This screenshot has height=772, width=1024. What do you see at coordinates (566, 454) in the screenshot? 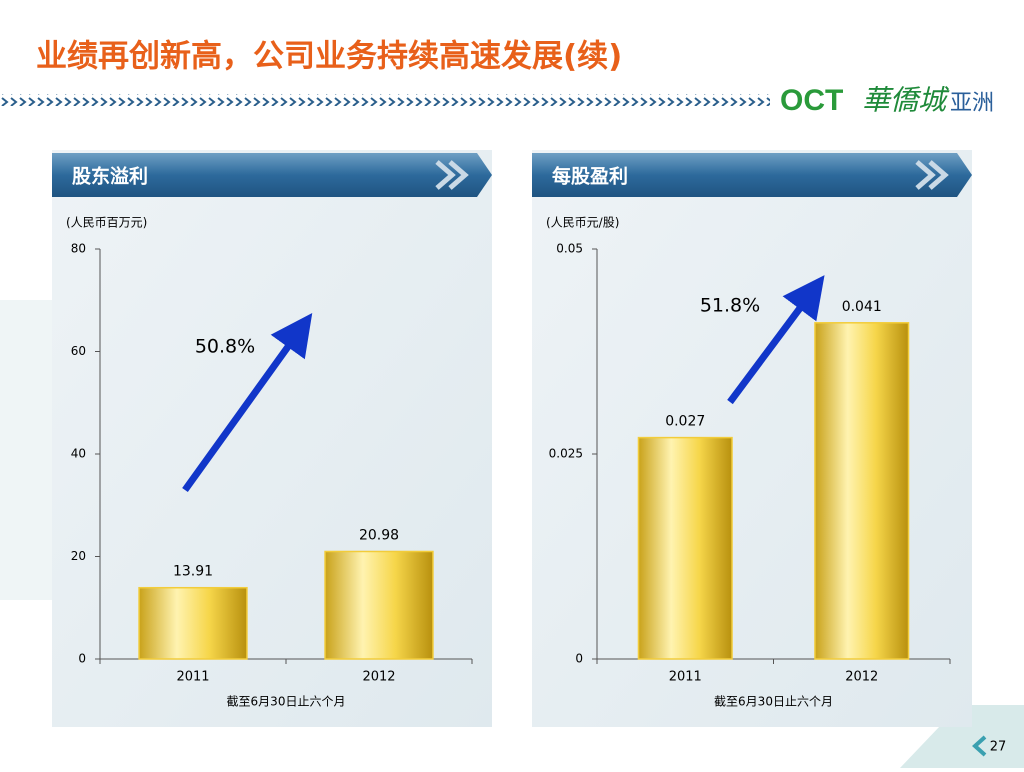
I see `y-tick-label: 0.025` at bounding box center [566, 454].